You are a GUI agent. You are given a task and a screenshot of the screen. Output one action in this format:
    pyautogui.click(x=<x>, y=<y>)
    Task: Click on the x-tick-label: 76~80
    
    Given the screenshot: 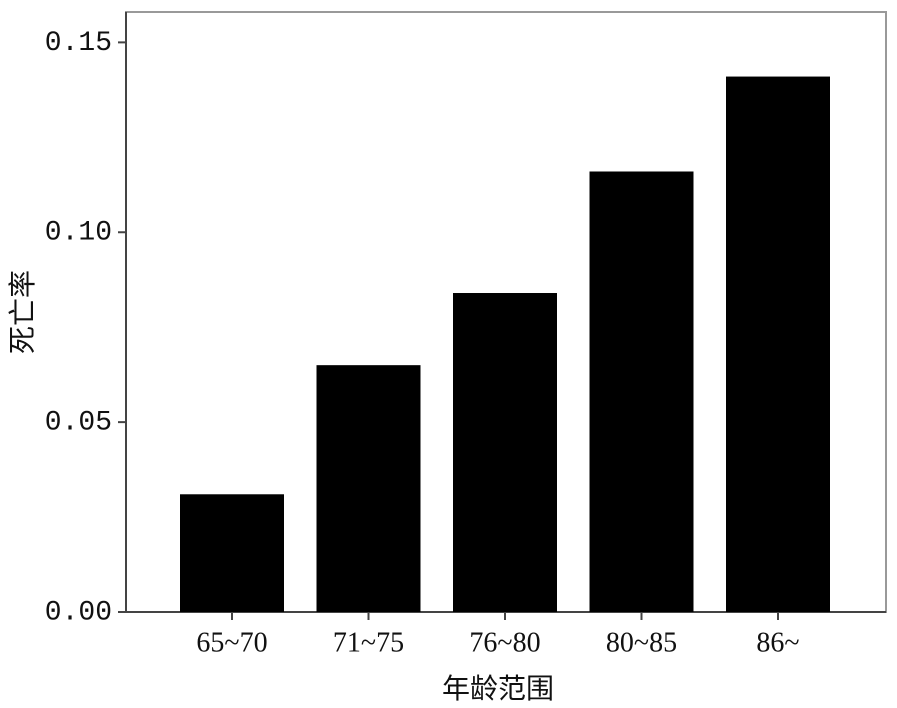 What is the action you would take?
    pyautogui.click(x=504, y=642)
    